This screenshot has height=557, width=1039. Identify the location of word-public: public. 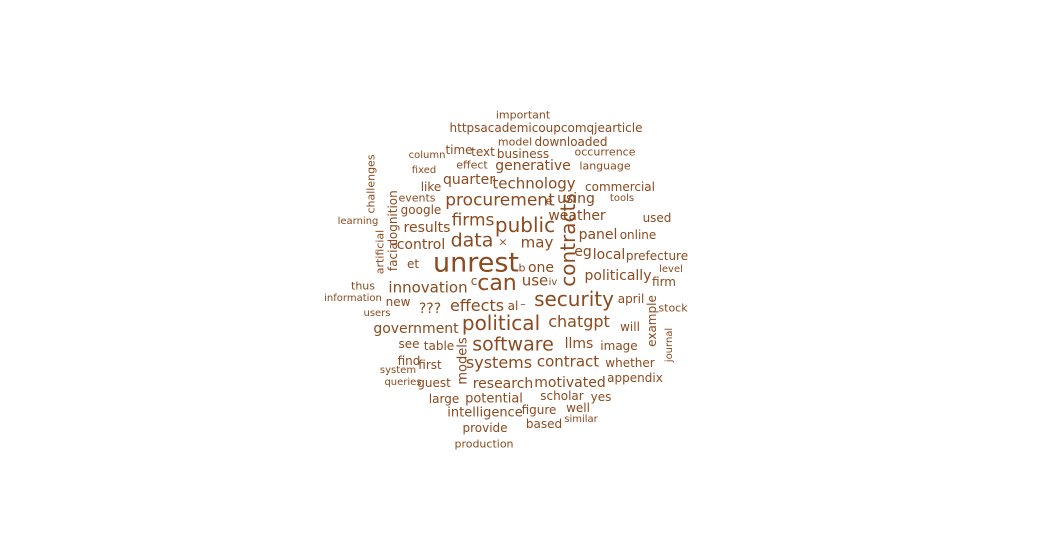
(525, 225).